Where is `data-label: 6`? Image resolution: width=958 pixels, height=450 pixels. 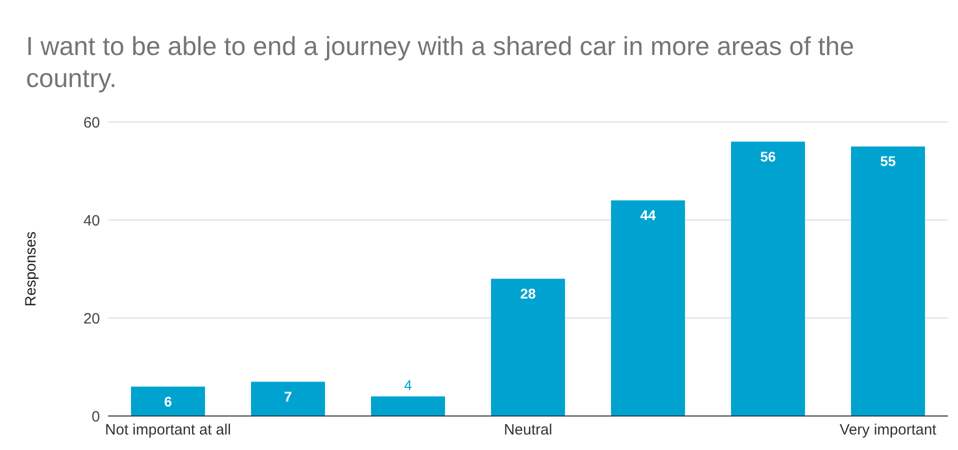
data-label: 6 is located at coordinates (168, 401).